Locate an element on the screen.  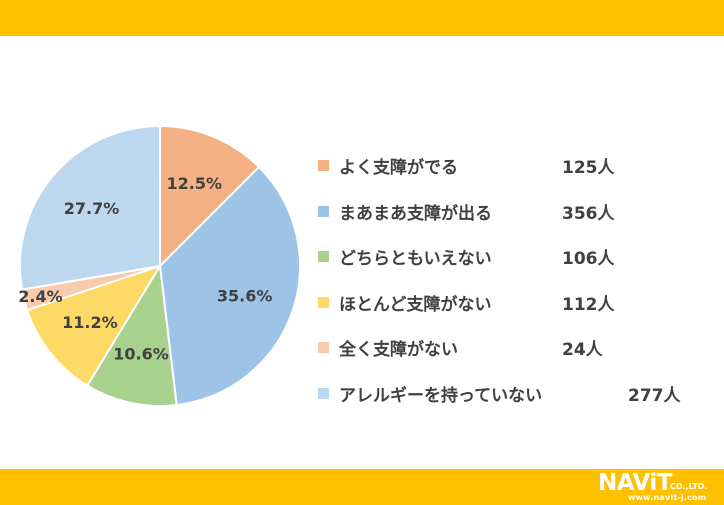
legend-label: ほとんど支障がない is located at coordinates (415, 304).